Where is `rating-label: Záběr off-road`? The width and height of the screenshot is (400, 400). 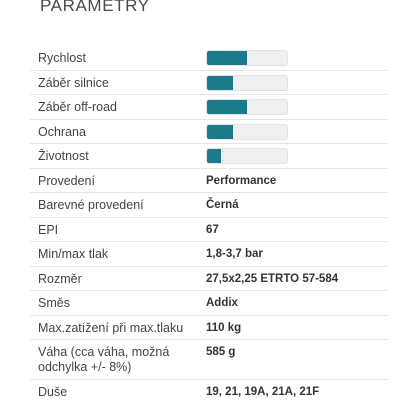
rating-label: Záběr off-road is located at coordinates (77, 107).